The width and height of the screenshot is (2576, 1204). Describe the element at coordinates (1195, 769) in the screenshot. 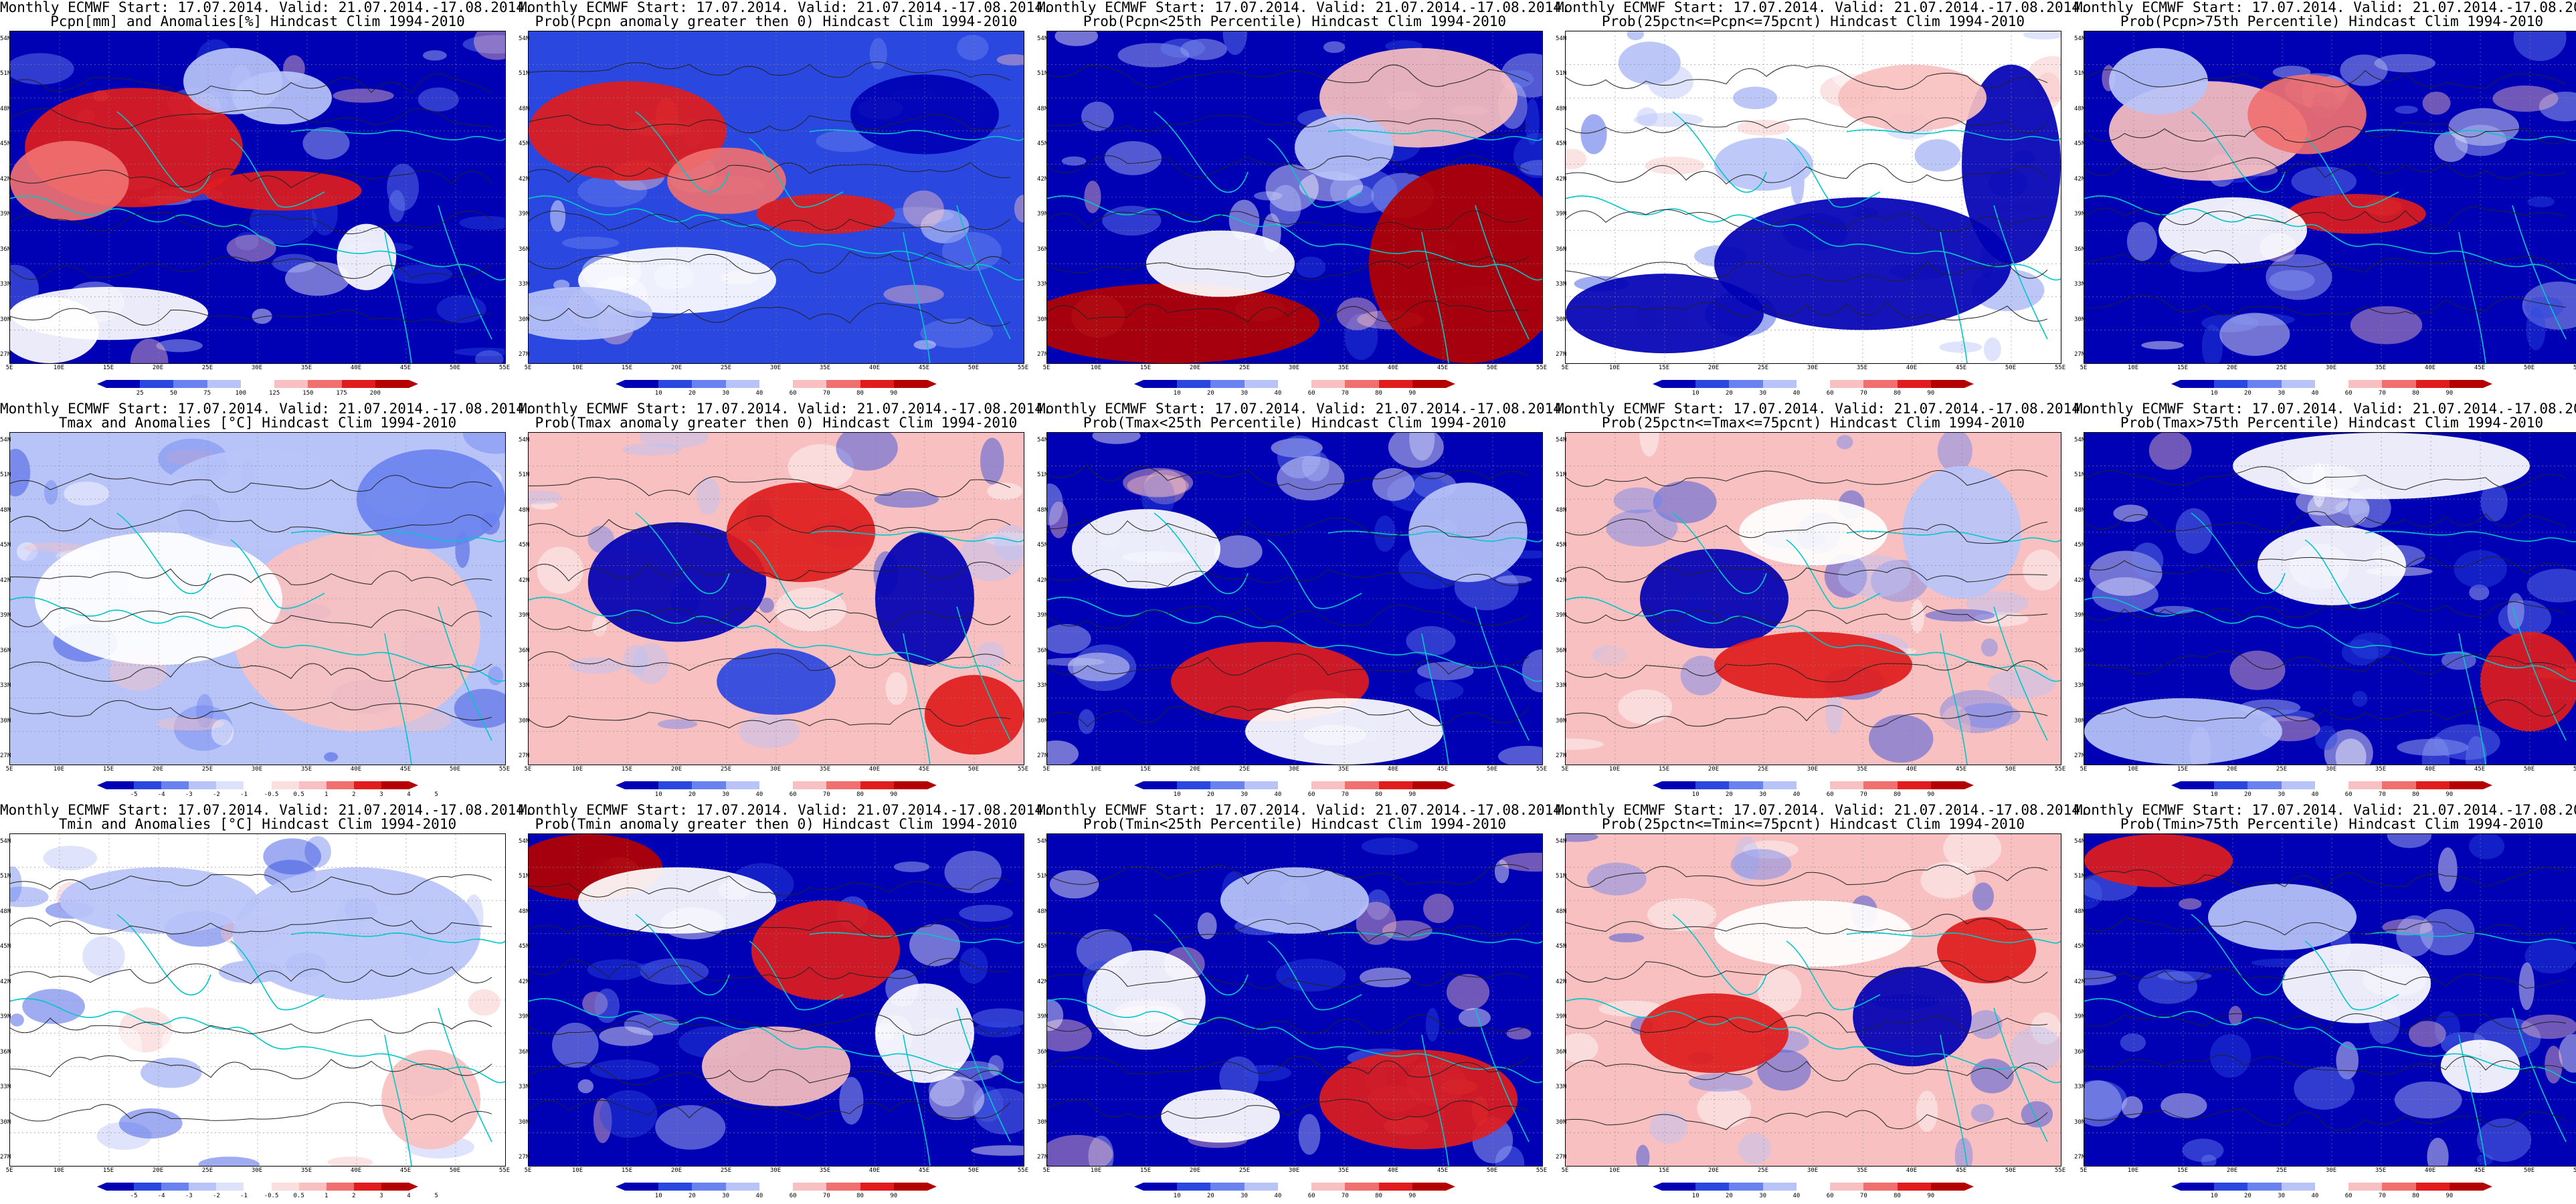

I see `longitude-label: 20E` at that location.